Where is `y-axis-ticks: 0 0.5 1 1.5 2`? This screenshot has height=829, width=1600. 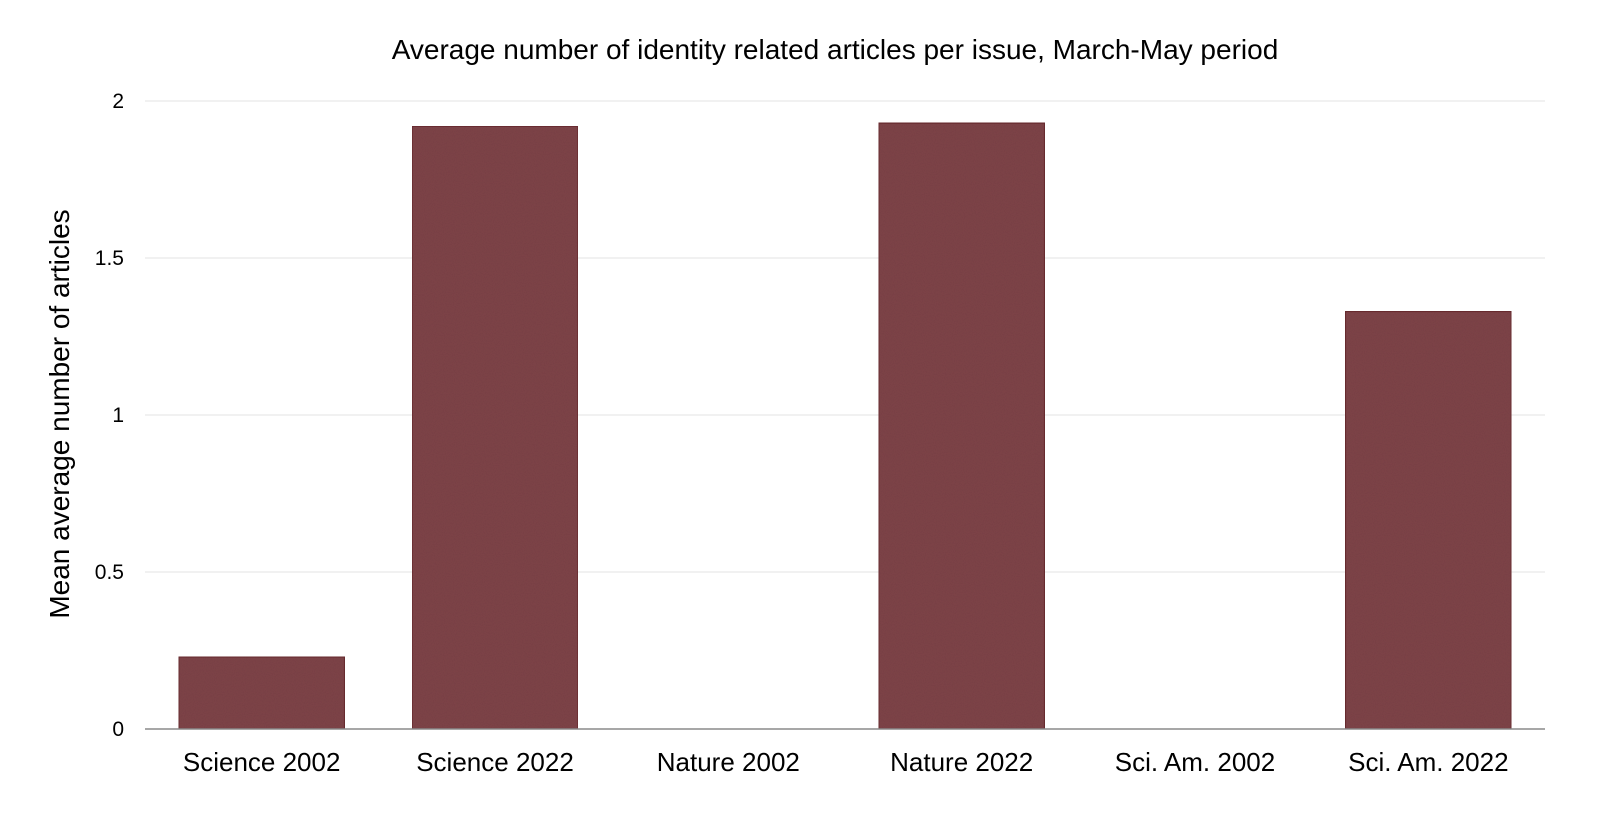
y-axis-ticks: 0 0.5 1 1.5 2 is located at coordinates (109, 415).